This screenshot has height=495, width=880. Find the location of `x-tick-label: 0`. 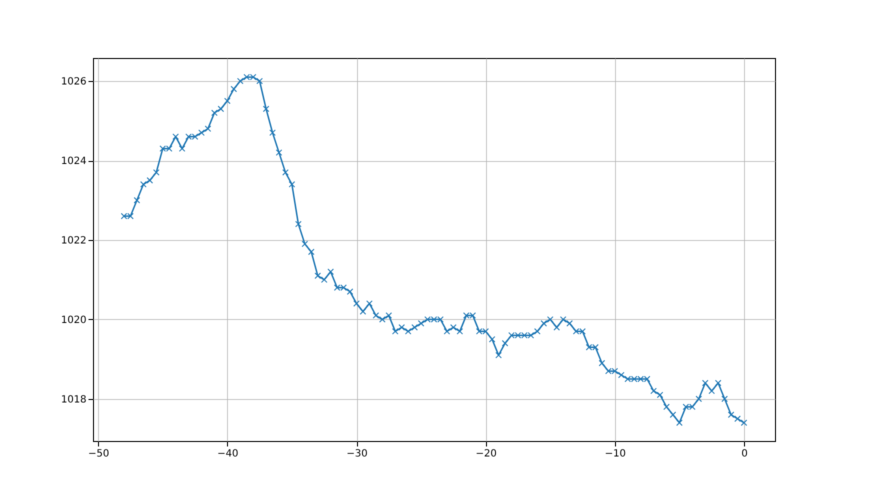

x-tick-label: 0 is located at coordinates (744, 454).